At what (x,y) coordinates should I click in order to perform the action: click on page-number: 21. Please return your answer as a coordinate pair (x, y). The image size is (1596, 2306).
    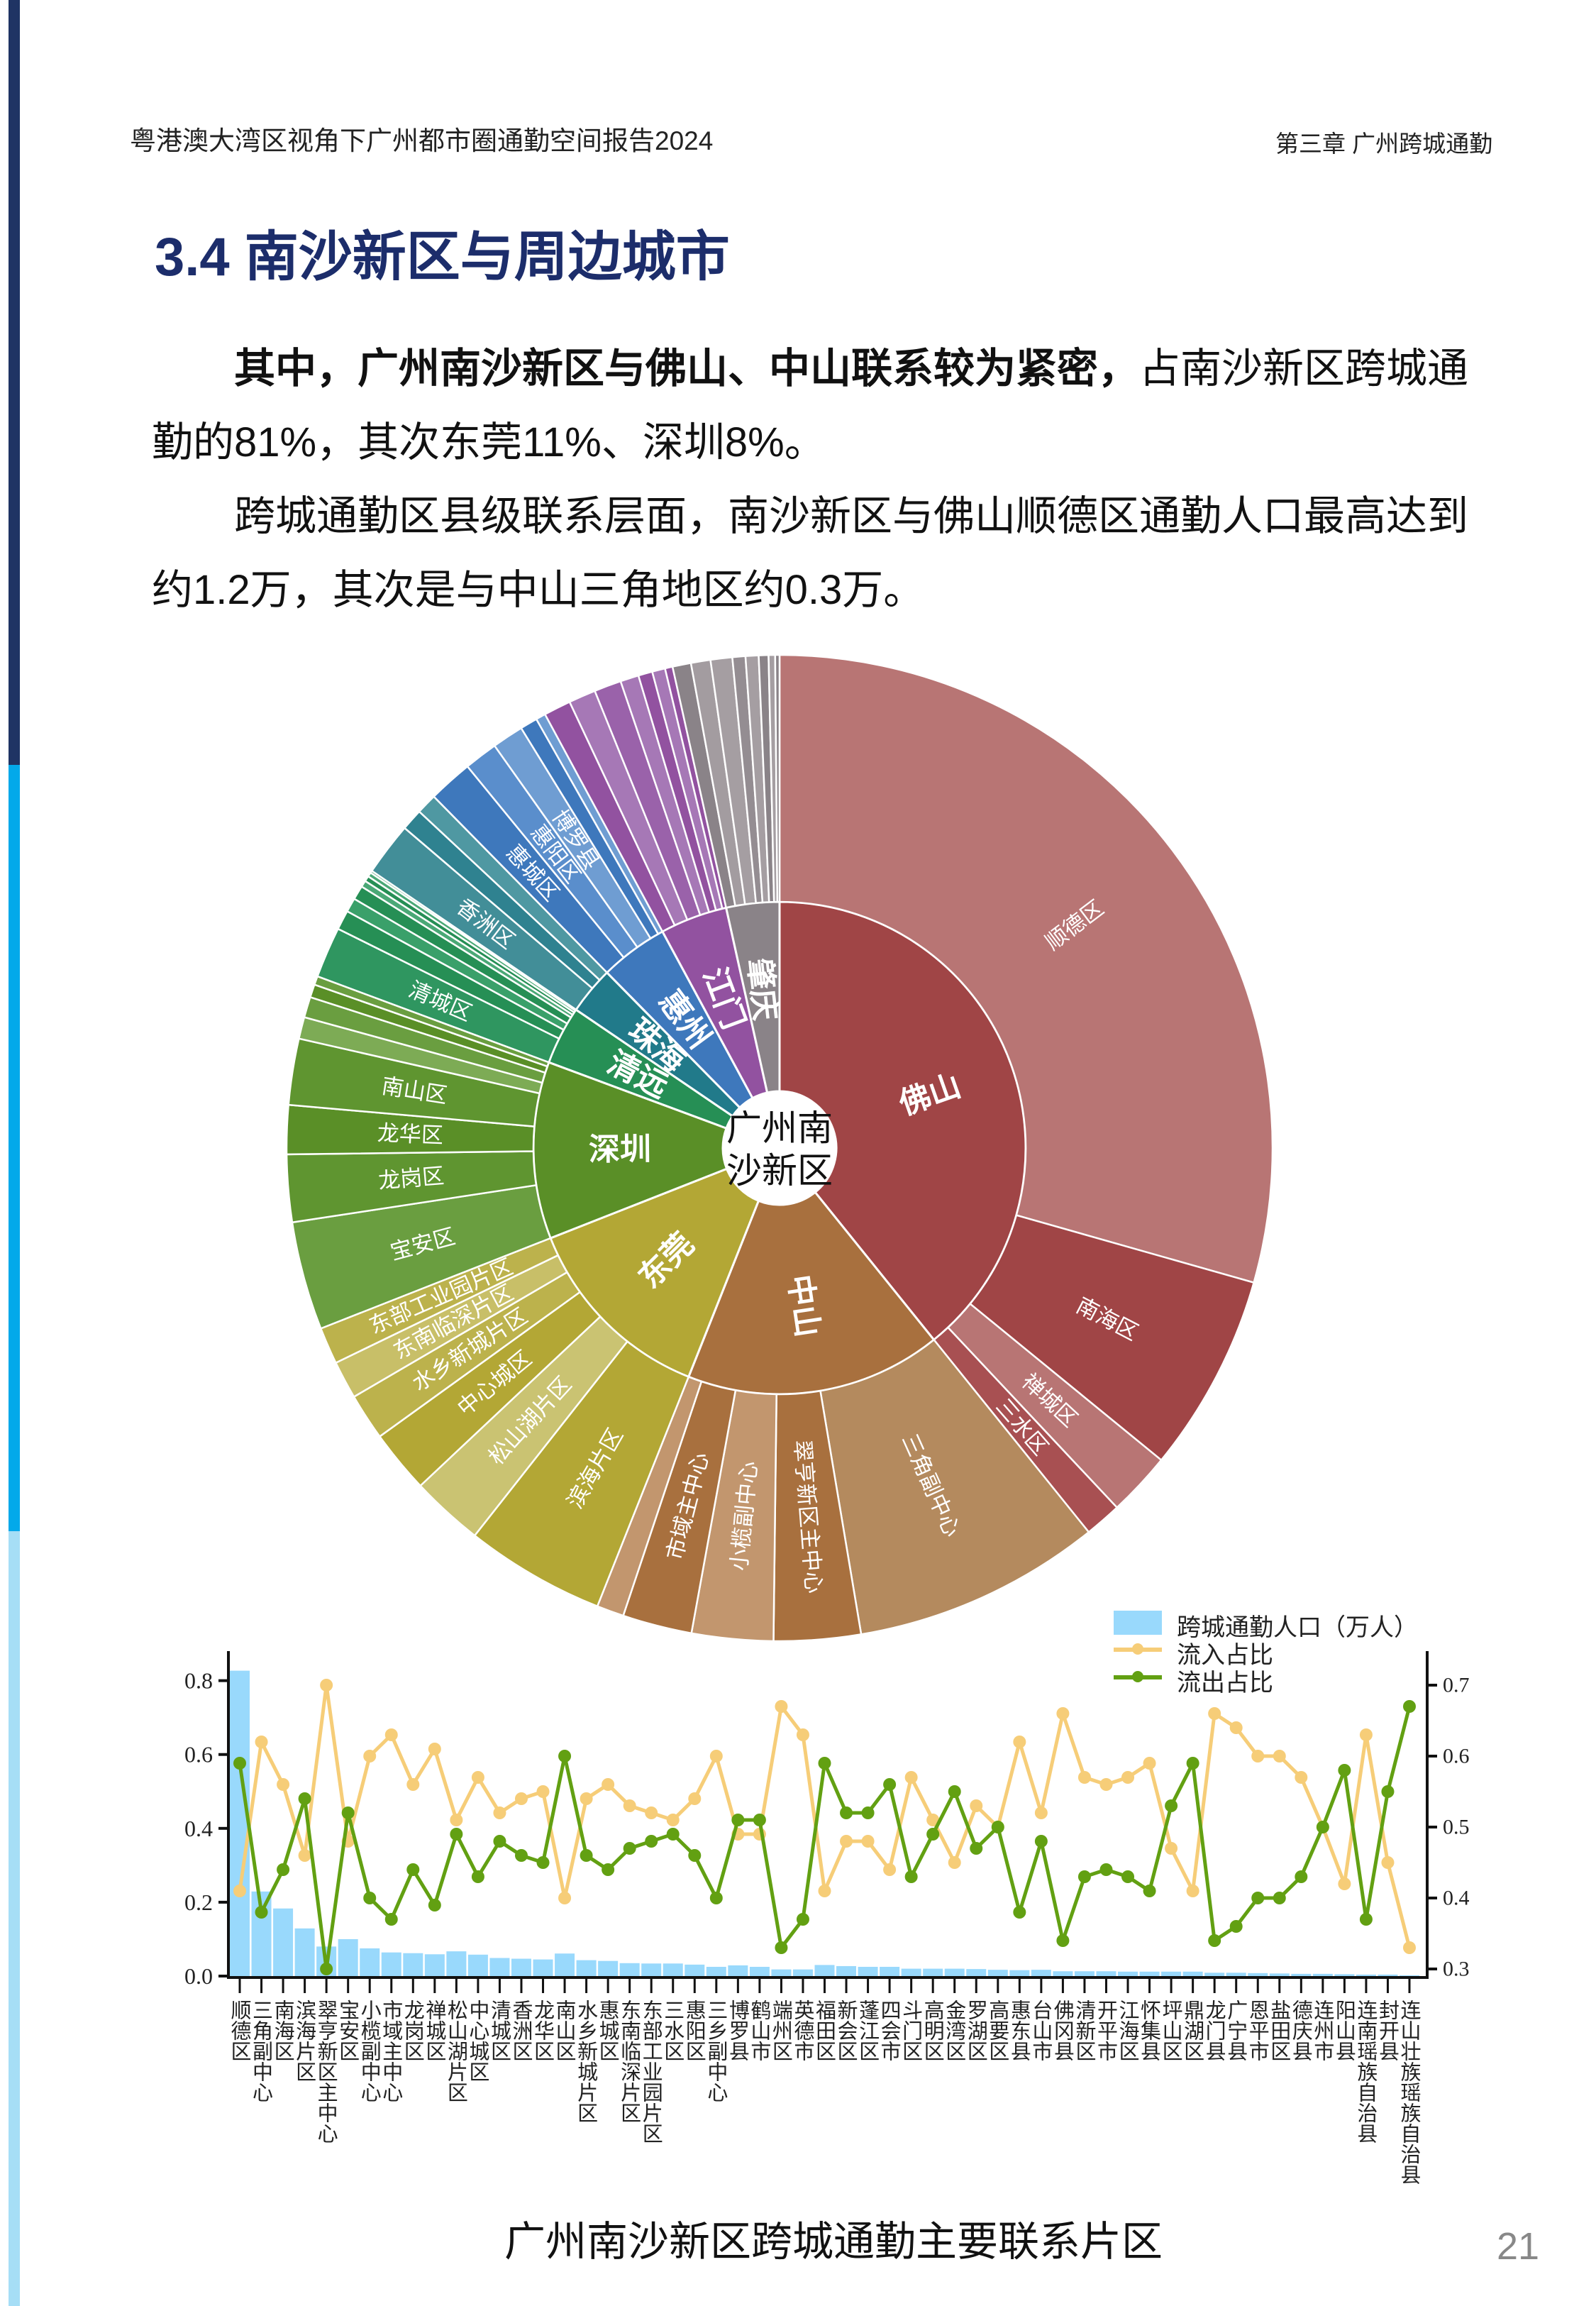
    Looking at the image, I should click on (1519, 2246).